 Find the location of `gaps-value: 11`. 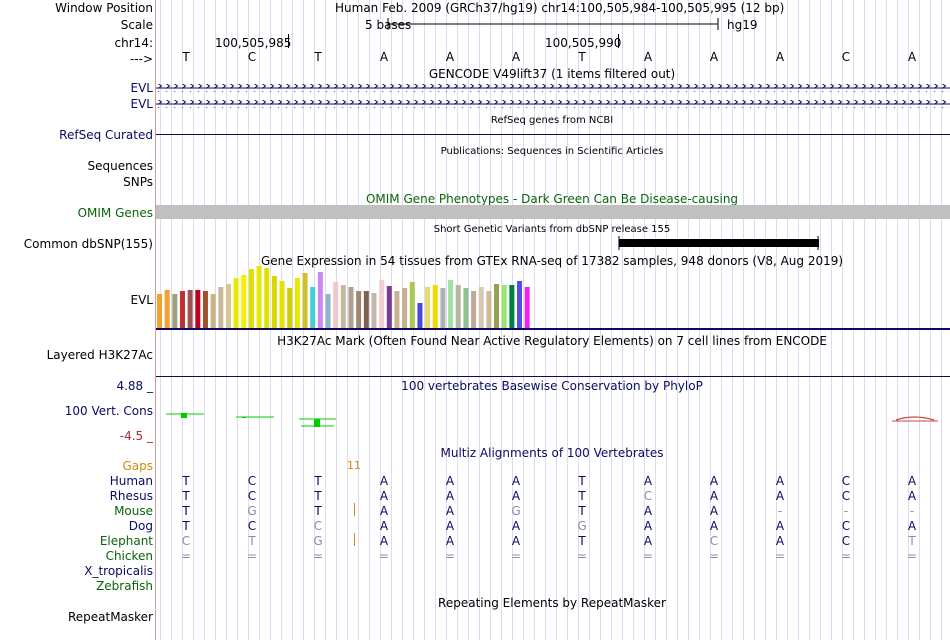

gaps-value: 11 is located at coordinates (354, 465).